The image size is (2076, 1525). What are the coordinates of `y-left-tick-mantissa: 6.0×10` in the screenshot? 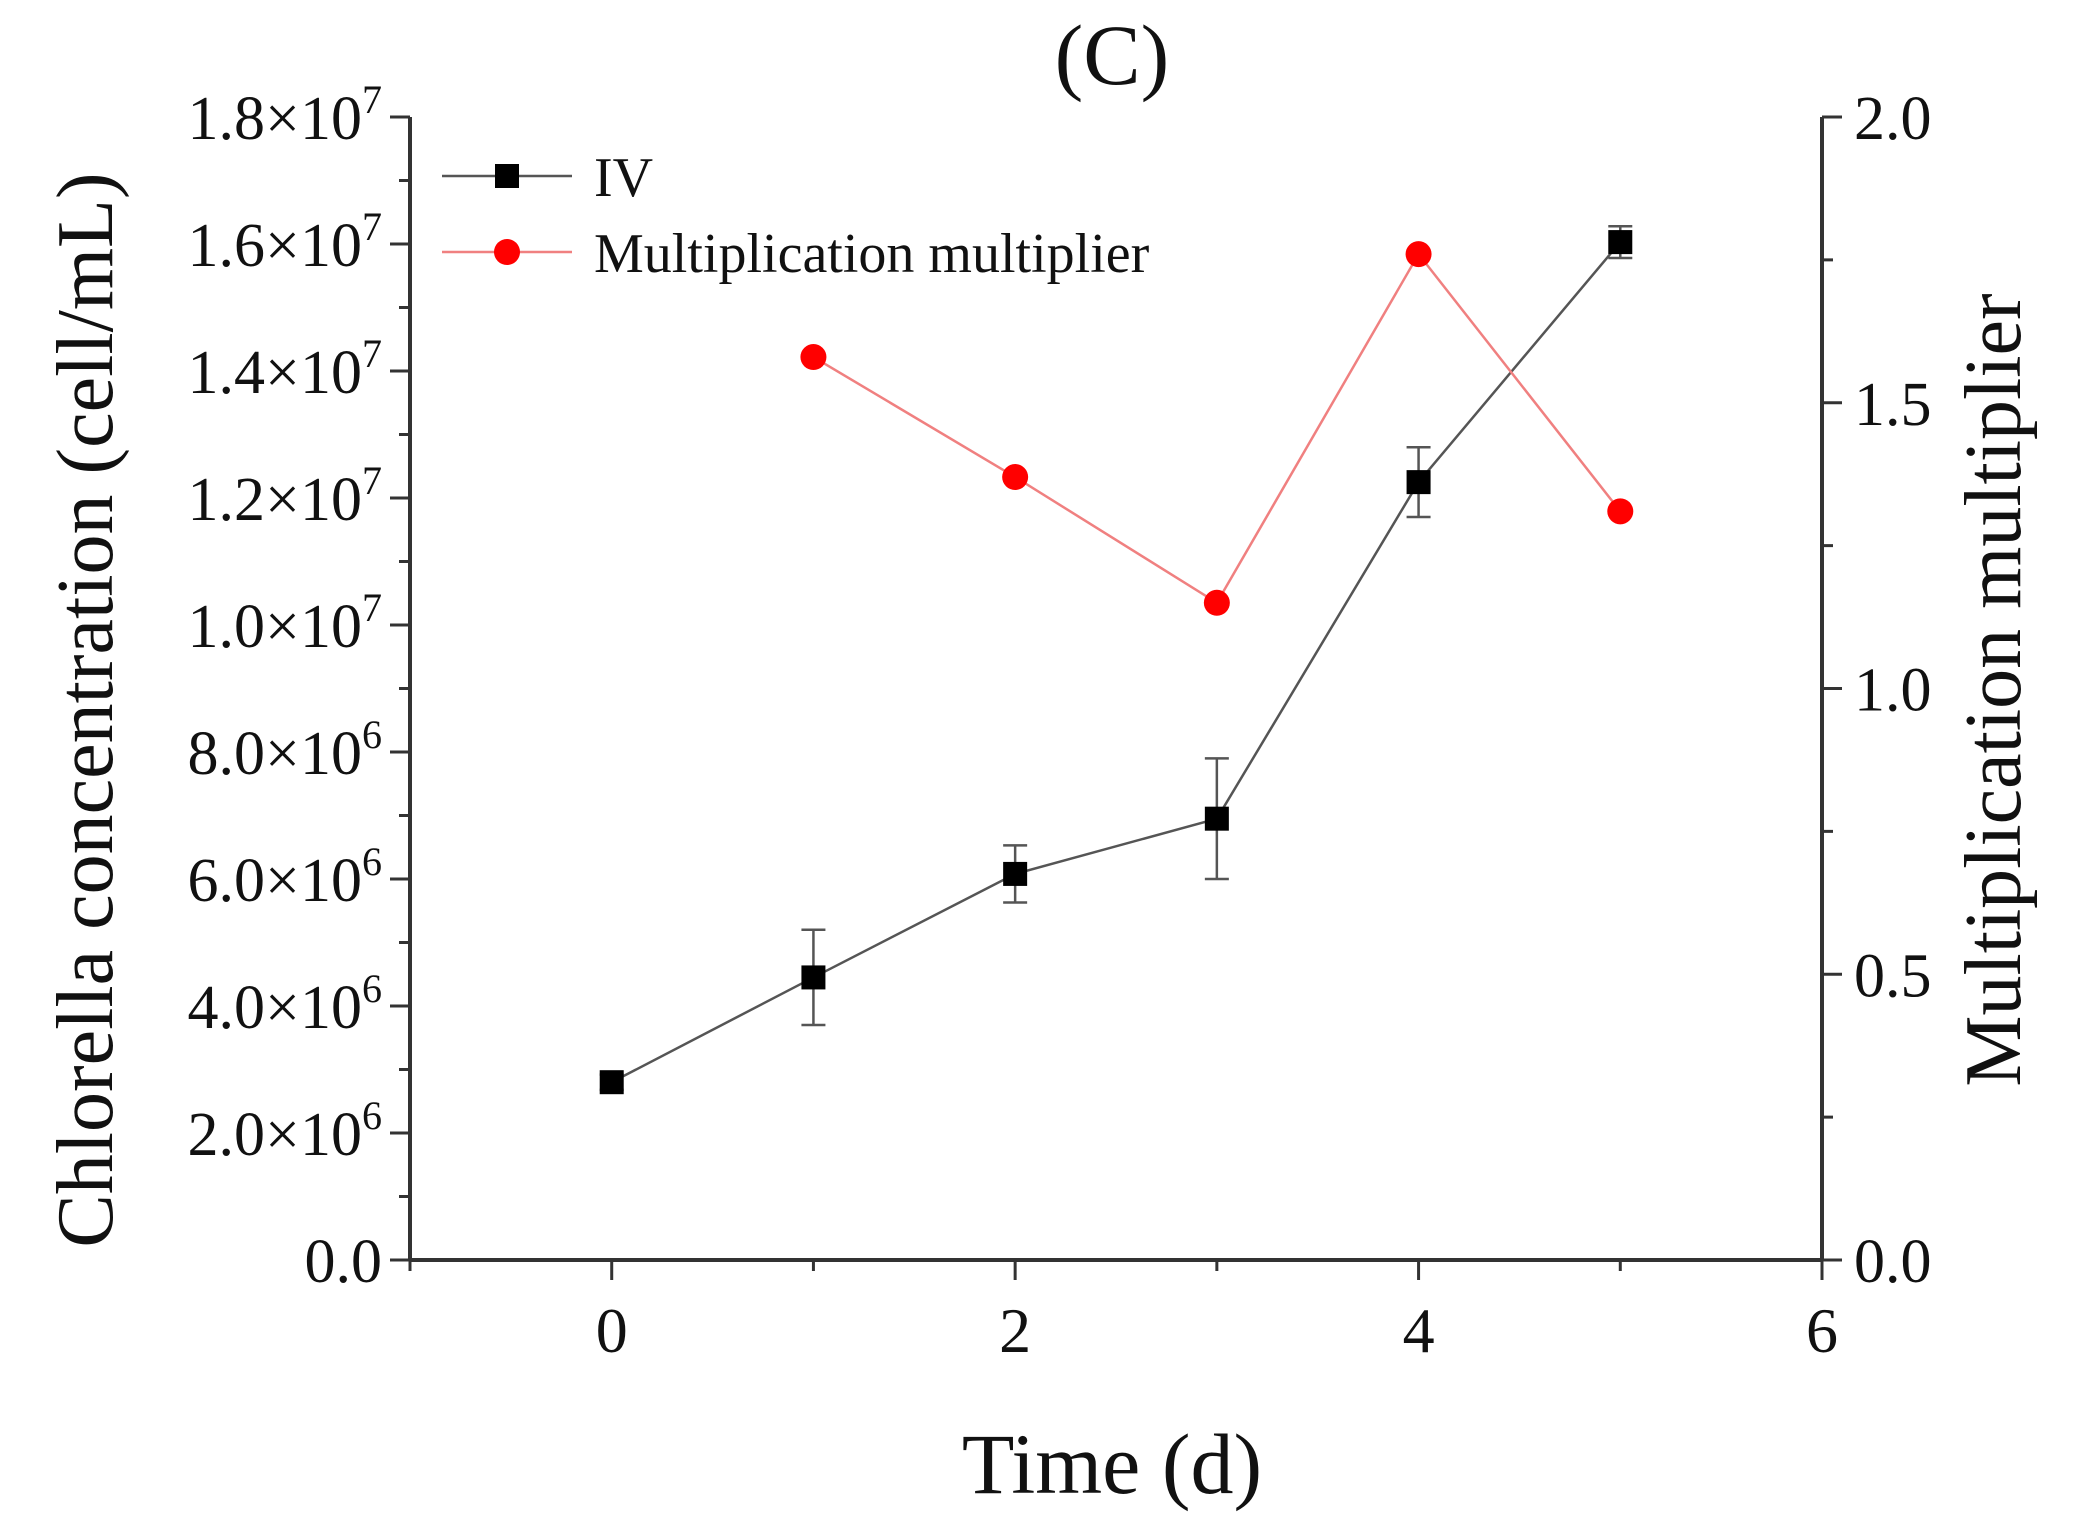 It's located at (275, 881).